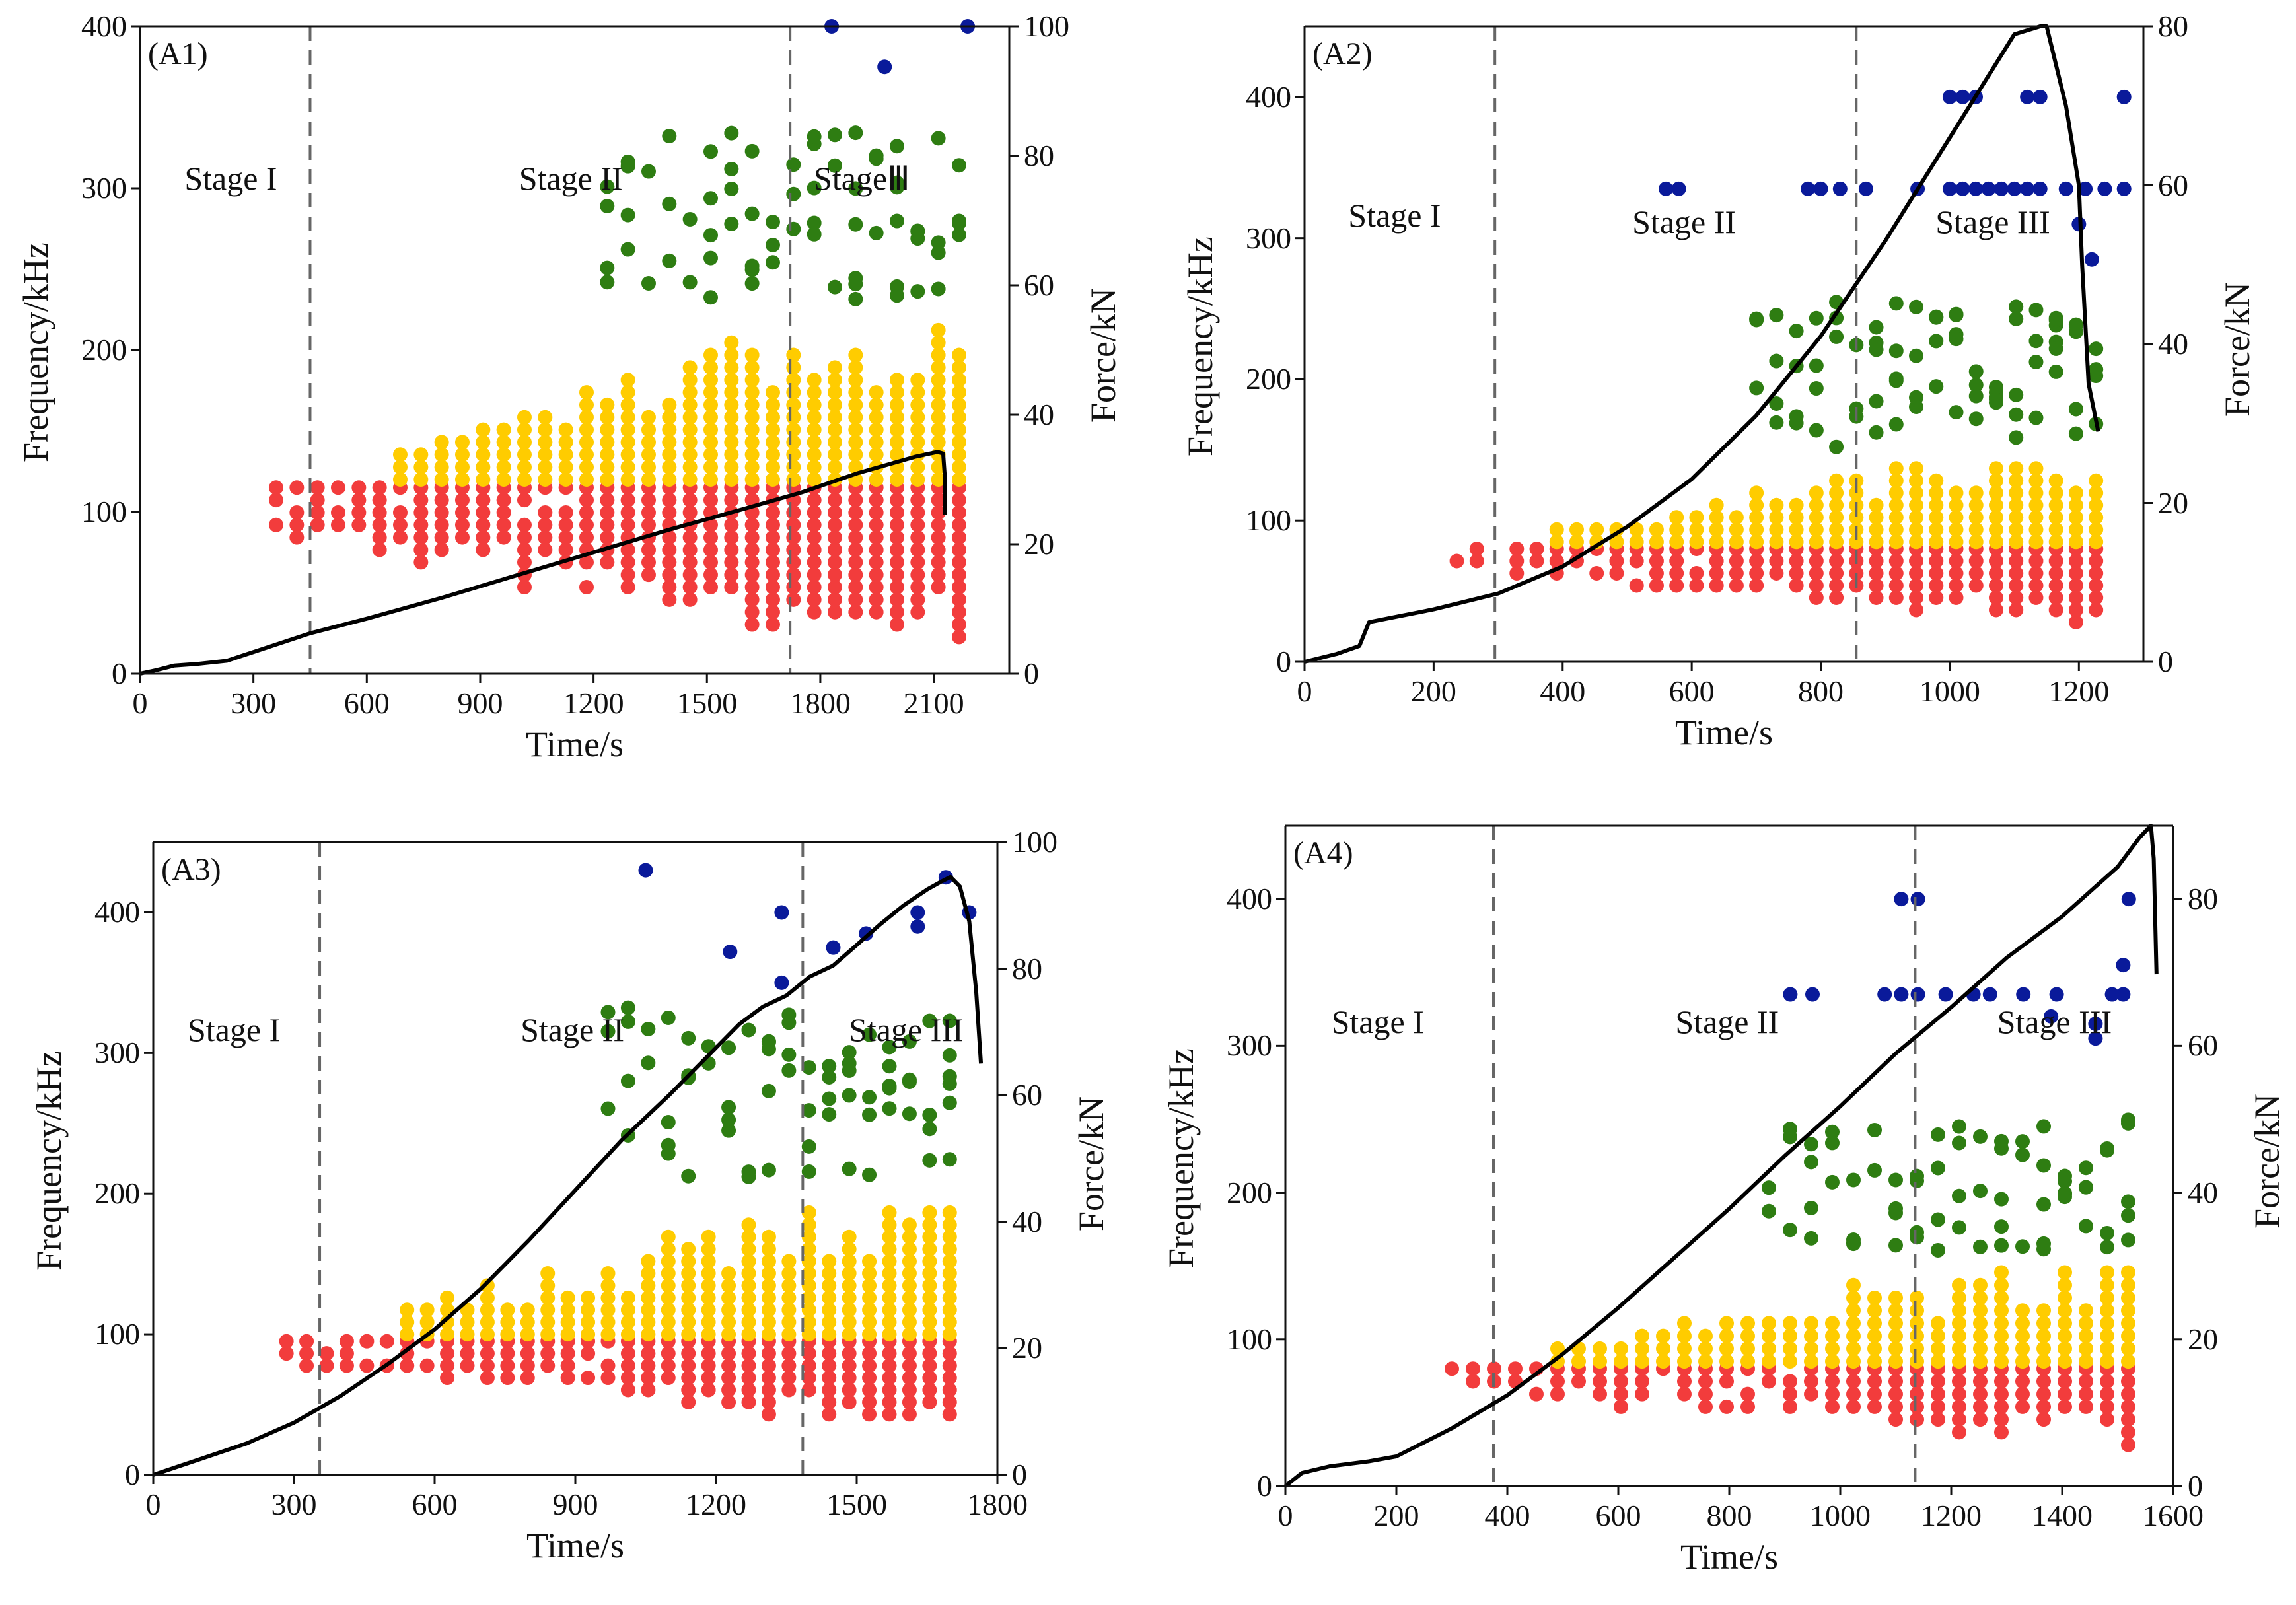 Image resolution: width=2296 pixels, height=1605 pixels. Describe the element at coordinates (1249, 1045) in the screenshot. I see `y-tick-label: 300` at that location.